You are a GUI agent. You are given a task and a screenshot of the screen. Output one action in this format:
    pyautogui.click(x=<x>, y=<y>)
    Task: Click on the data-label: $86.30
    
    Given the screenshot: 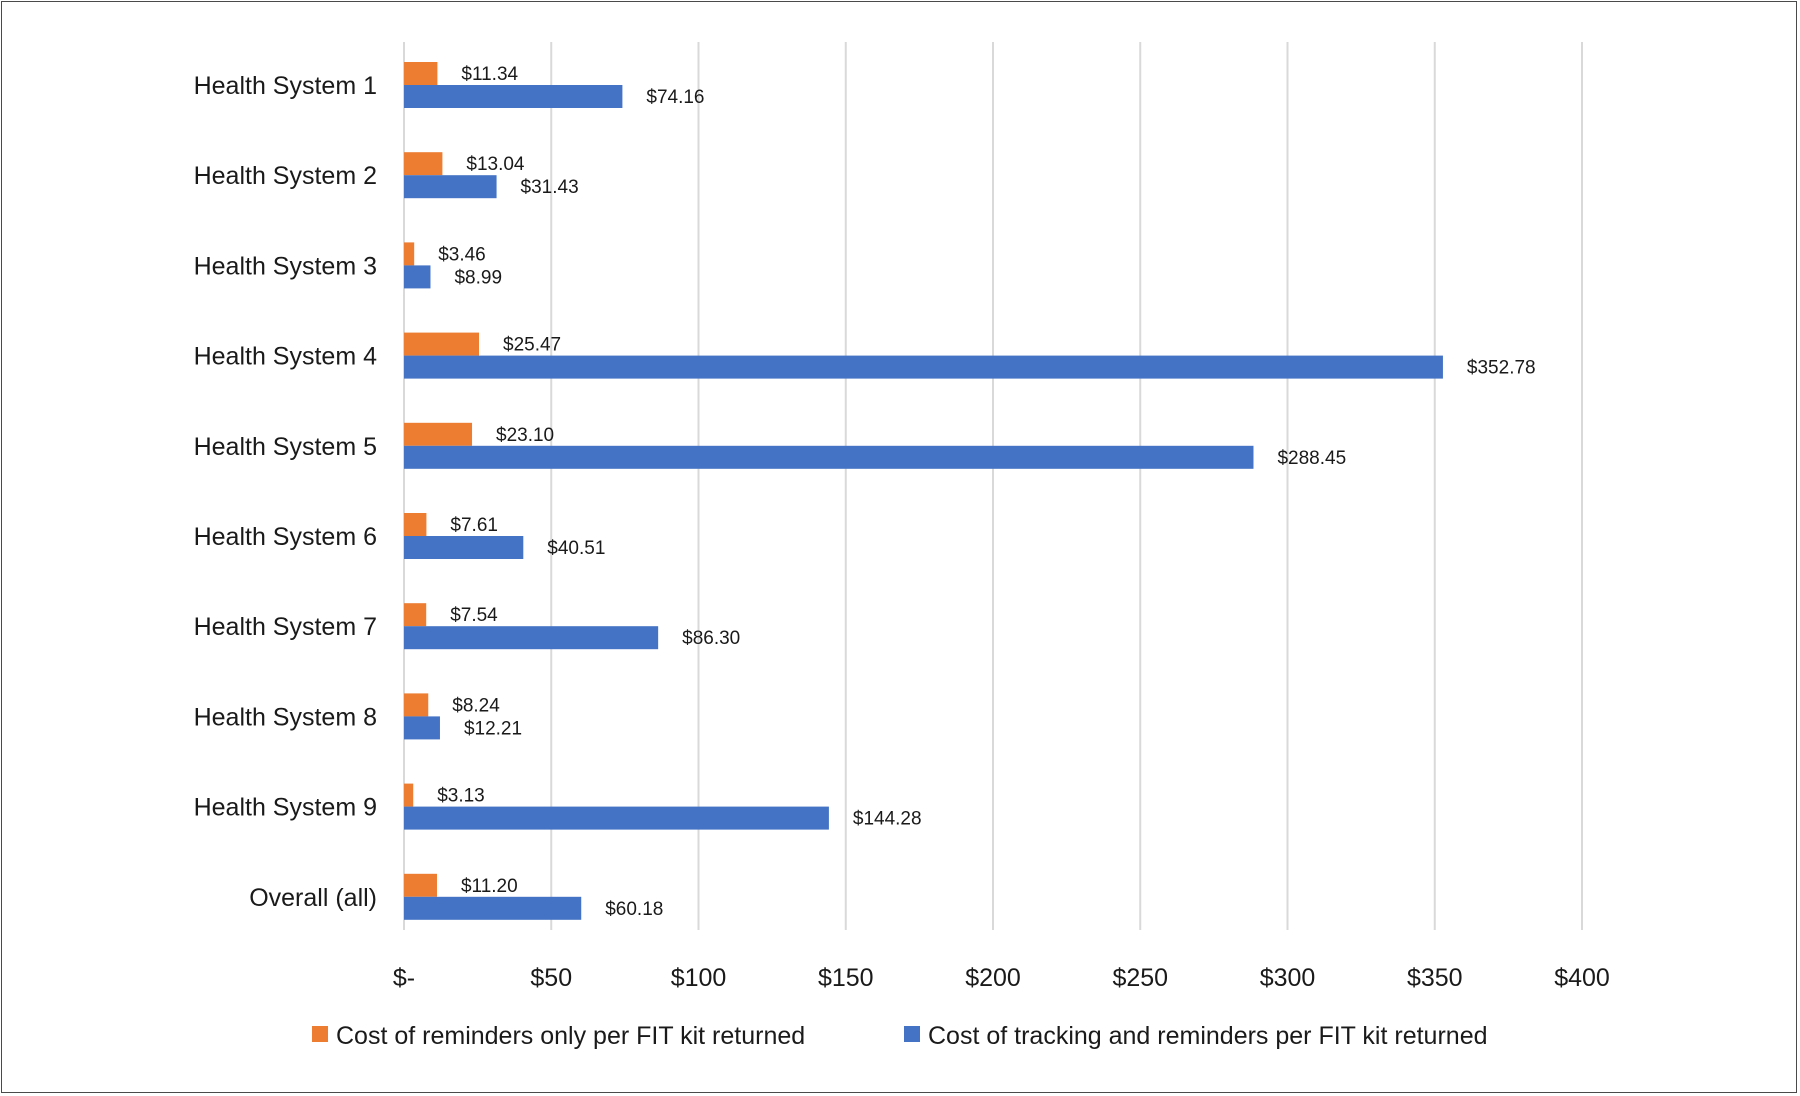 What is the action you would take?
    pyautogui.click(x=711, y=638)
    